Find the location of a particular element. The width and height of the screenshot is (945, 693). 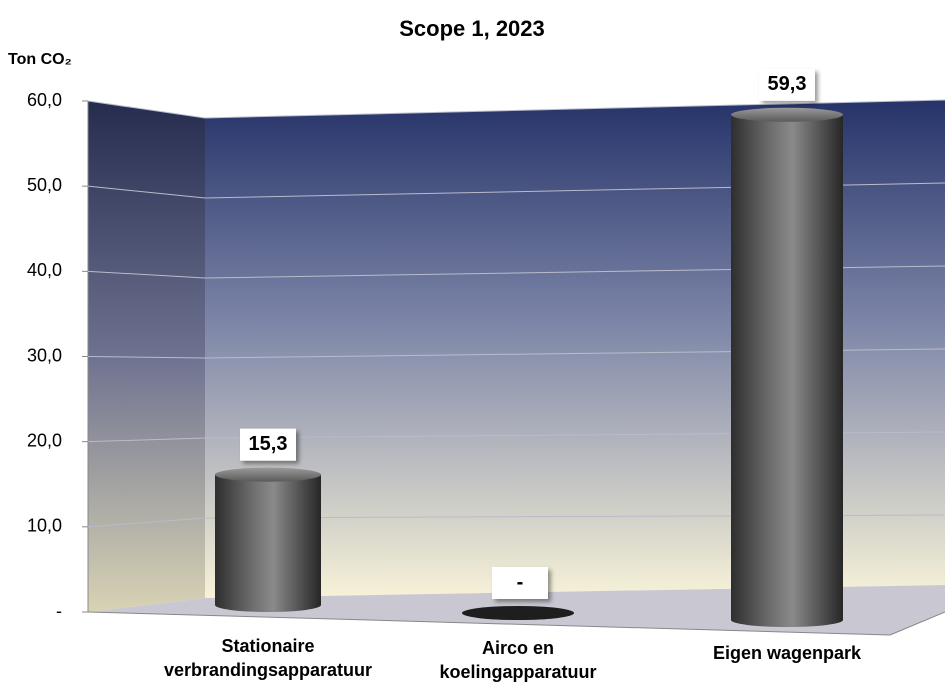

y-tick-label: 20,0 is located at coordinates (44, 440).